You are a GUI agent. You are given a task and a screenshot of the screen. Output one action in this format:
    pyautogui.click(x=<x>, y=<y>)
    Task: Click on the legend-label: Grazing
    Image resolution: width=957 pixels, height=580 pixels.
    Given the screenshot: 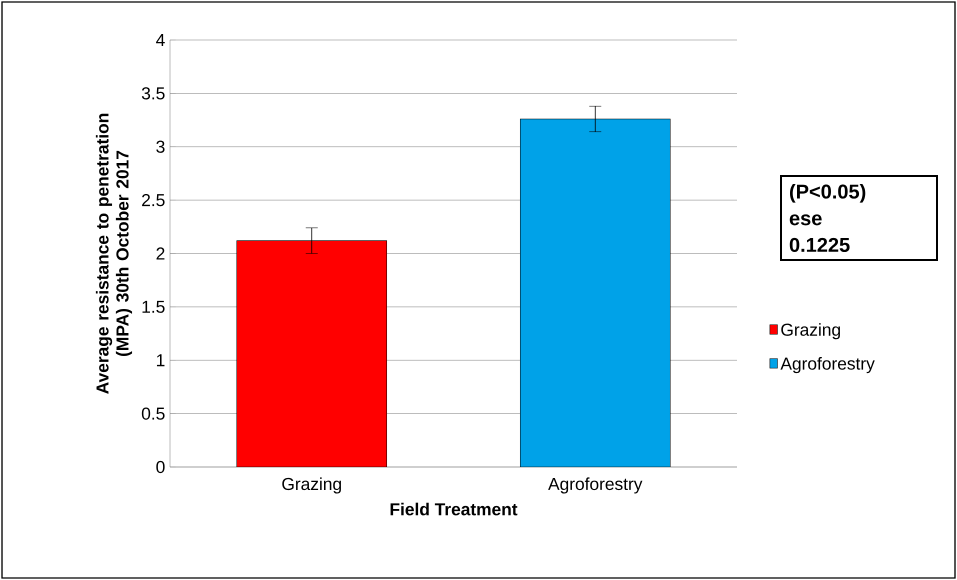 What is the action you would take?
    pyautogui.click(x=810, y=331)
    